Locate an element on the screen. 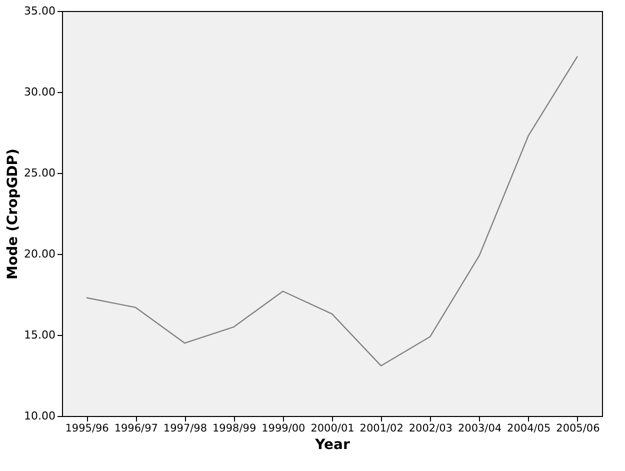 This screenshot has height=471, width=625. x-tick-label: 1995/96 is located at coordinates (87, 428).